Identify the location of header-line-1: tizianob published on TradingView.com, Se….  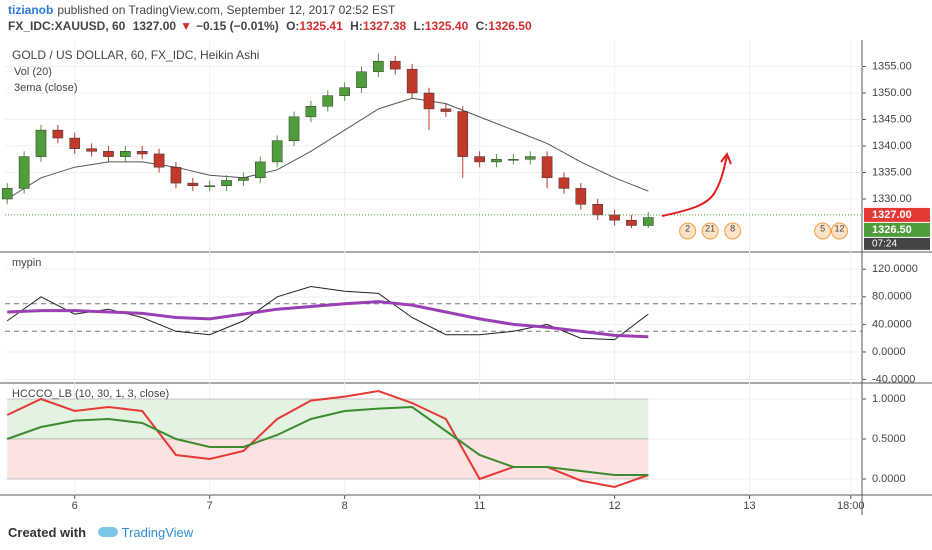
(203, 10).